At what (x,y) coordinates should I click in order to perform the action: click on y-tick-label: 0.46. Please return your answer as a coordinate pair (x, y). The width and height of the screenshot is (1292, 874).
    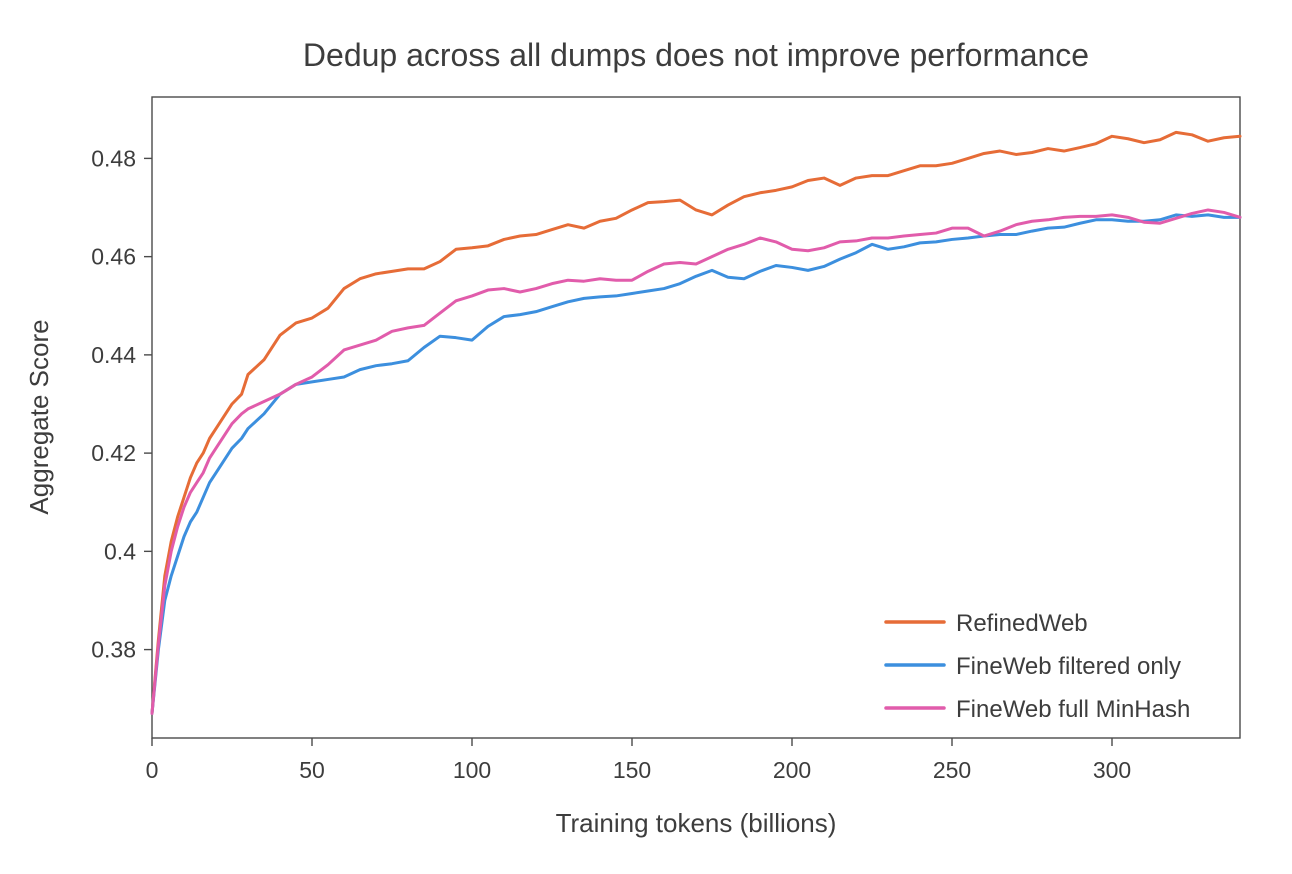
    Looking at the image, I should click on (113, 257).